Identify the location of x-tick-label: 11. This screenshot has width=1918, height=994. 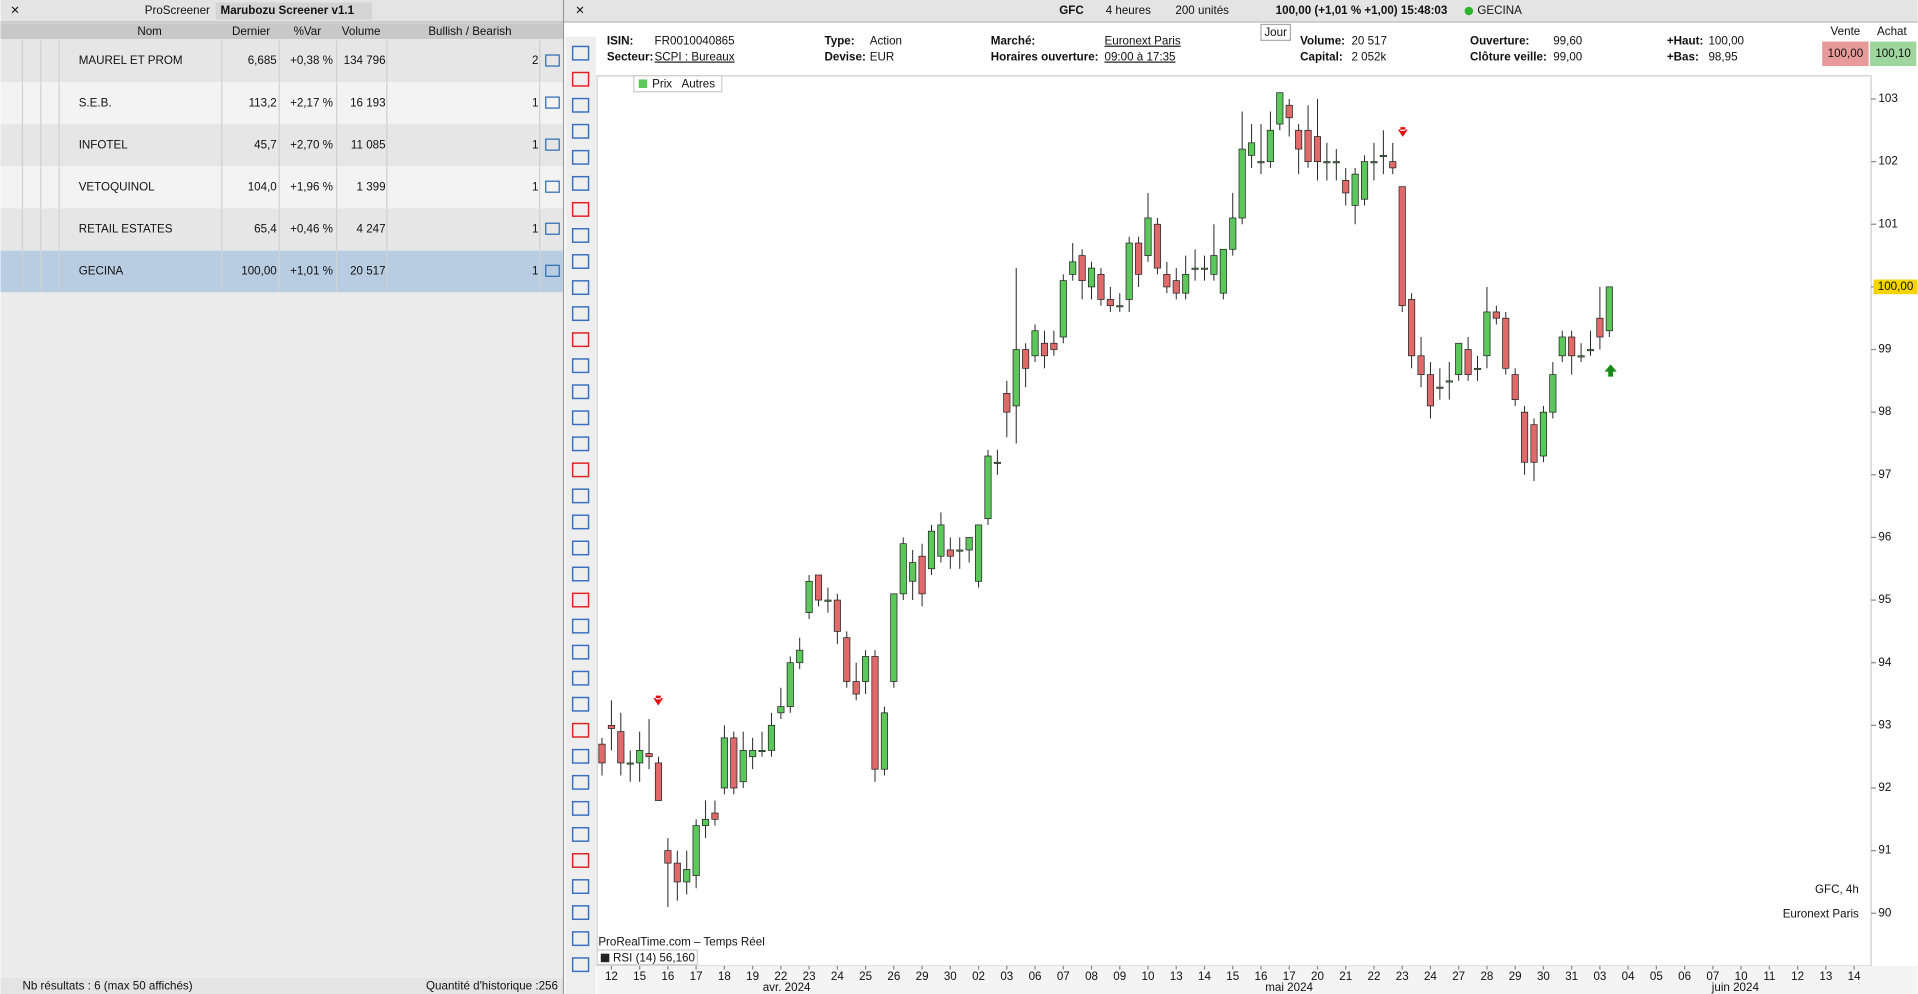
(1769, 976).